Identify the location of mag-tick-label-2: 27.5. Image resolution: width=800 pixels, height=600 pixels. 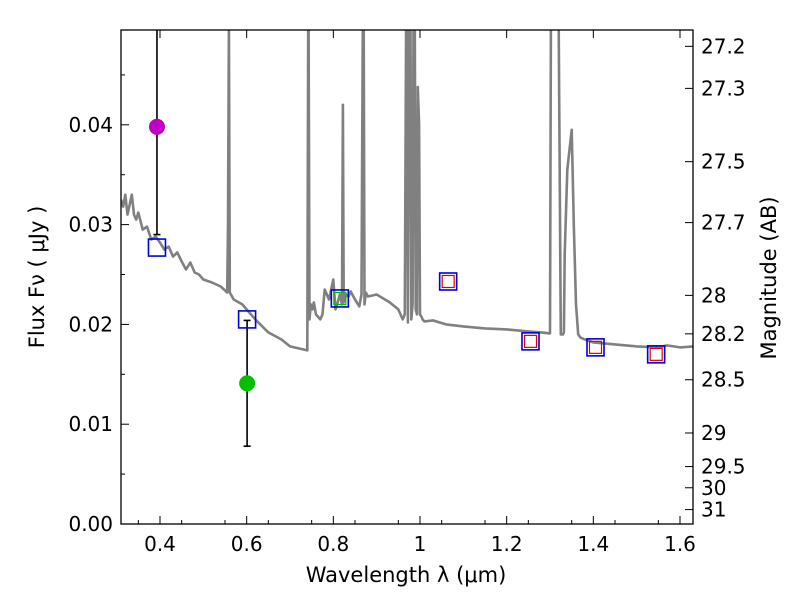
(723, 162).